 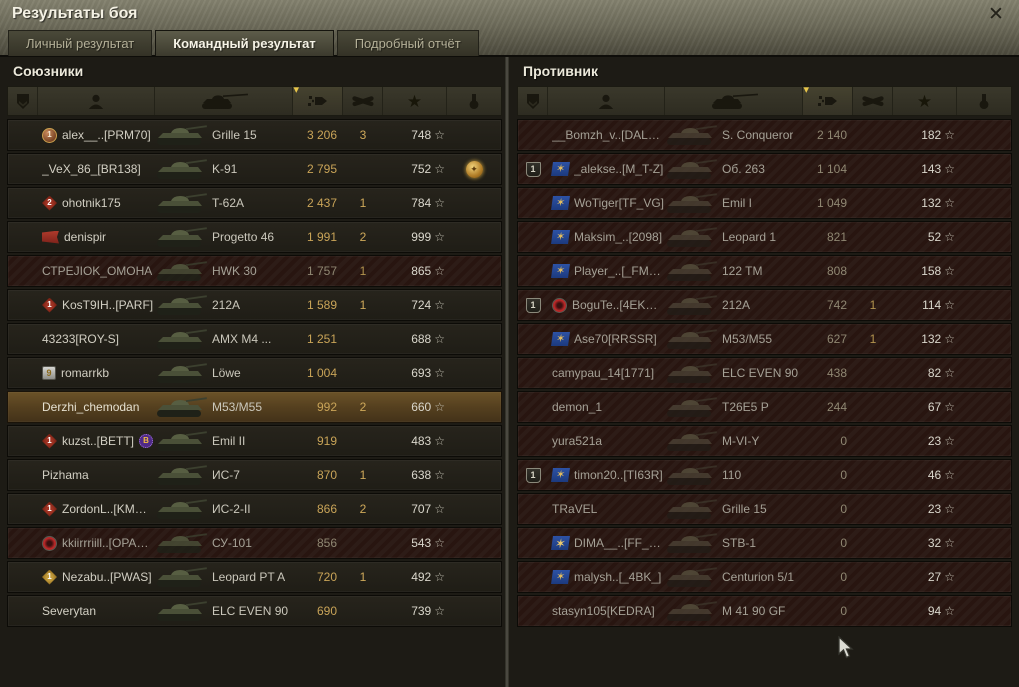 I want to click on vehicle-name: M53/M55, so click(x=237, y=407).